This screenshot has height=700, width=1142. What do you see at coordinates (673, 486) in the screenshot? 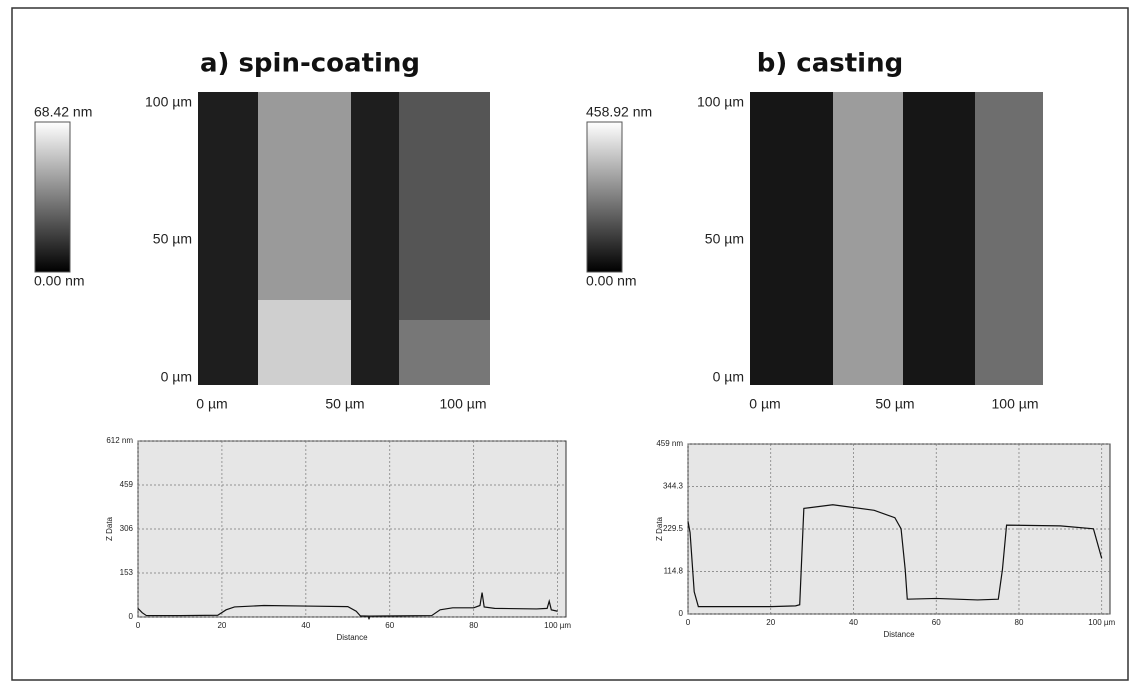
I see `y-tick-label: 344.3` at bounding box center [673, 486].